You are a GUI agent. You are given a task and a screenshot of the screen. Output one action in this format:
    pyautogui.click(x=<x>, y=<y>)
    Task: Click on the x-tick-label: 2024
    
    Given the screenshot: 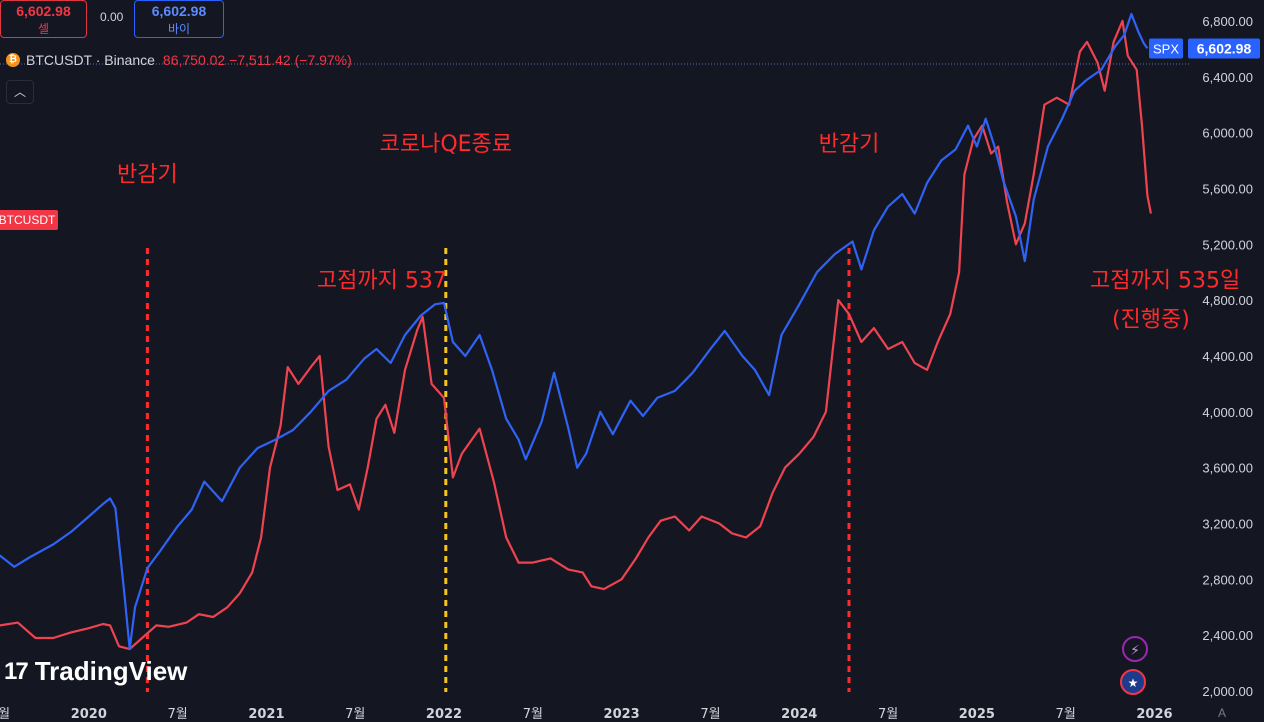 What is the action you would take?
    pyautogui.click(x=799, y=714)
    